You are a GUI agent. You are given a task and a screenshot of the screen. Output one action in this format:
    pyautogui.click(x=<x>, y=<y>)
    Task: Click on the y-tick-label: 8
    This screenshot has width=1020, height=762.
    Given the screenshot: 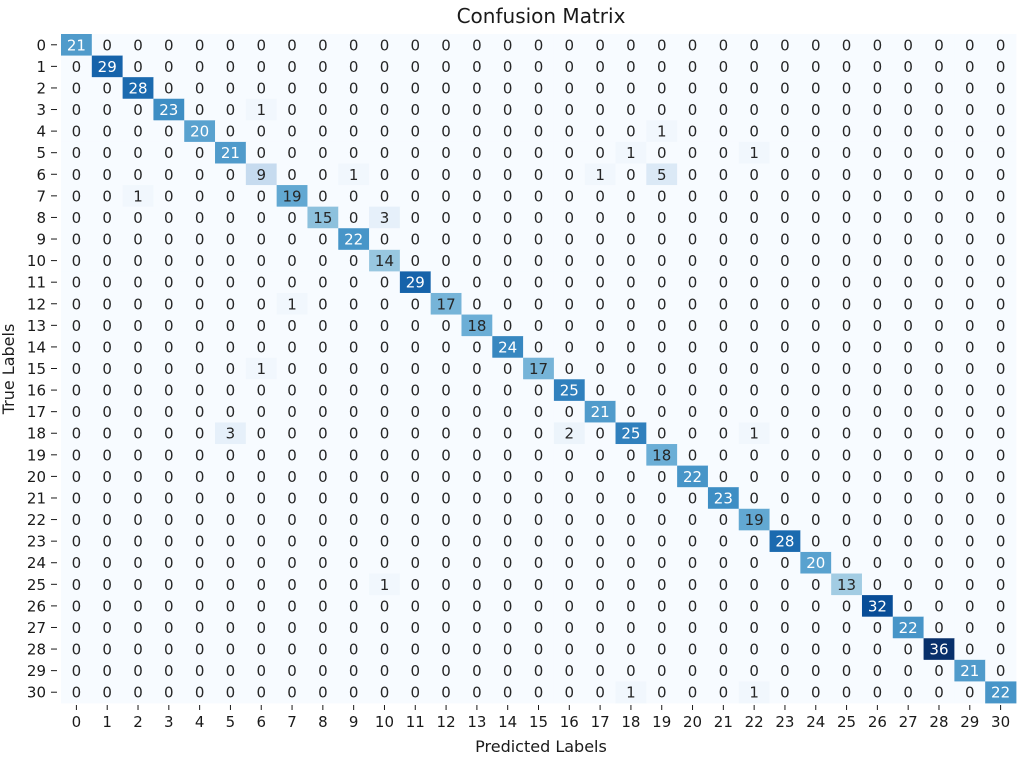 What is the action you would take?
    pyautogui.click(x=41, y=218)
    